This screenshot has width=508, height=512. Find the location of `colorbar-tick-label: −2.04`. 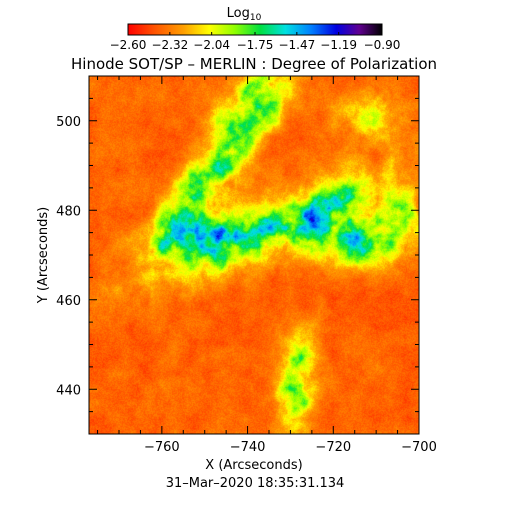

colorbar-tick-label: −2.04 is located at coordinates (211, 45).